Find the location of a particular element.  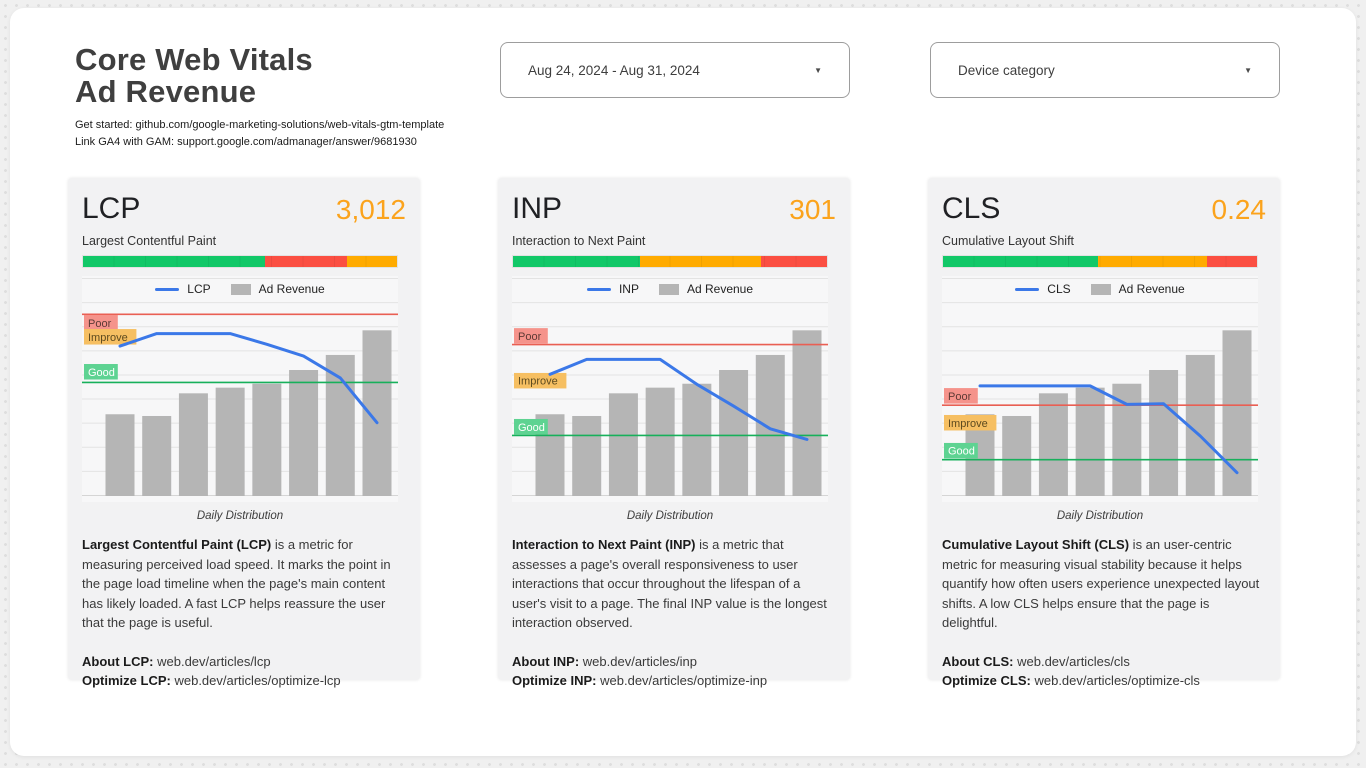

legend-line-swatch is located at coordinates (1027, 289).